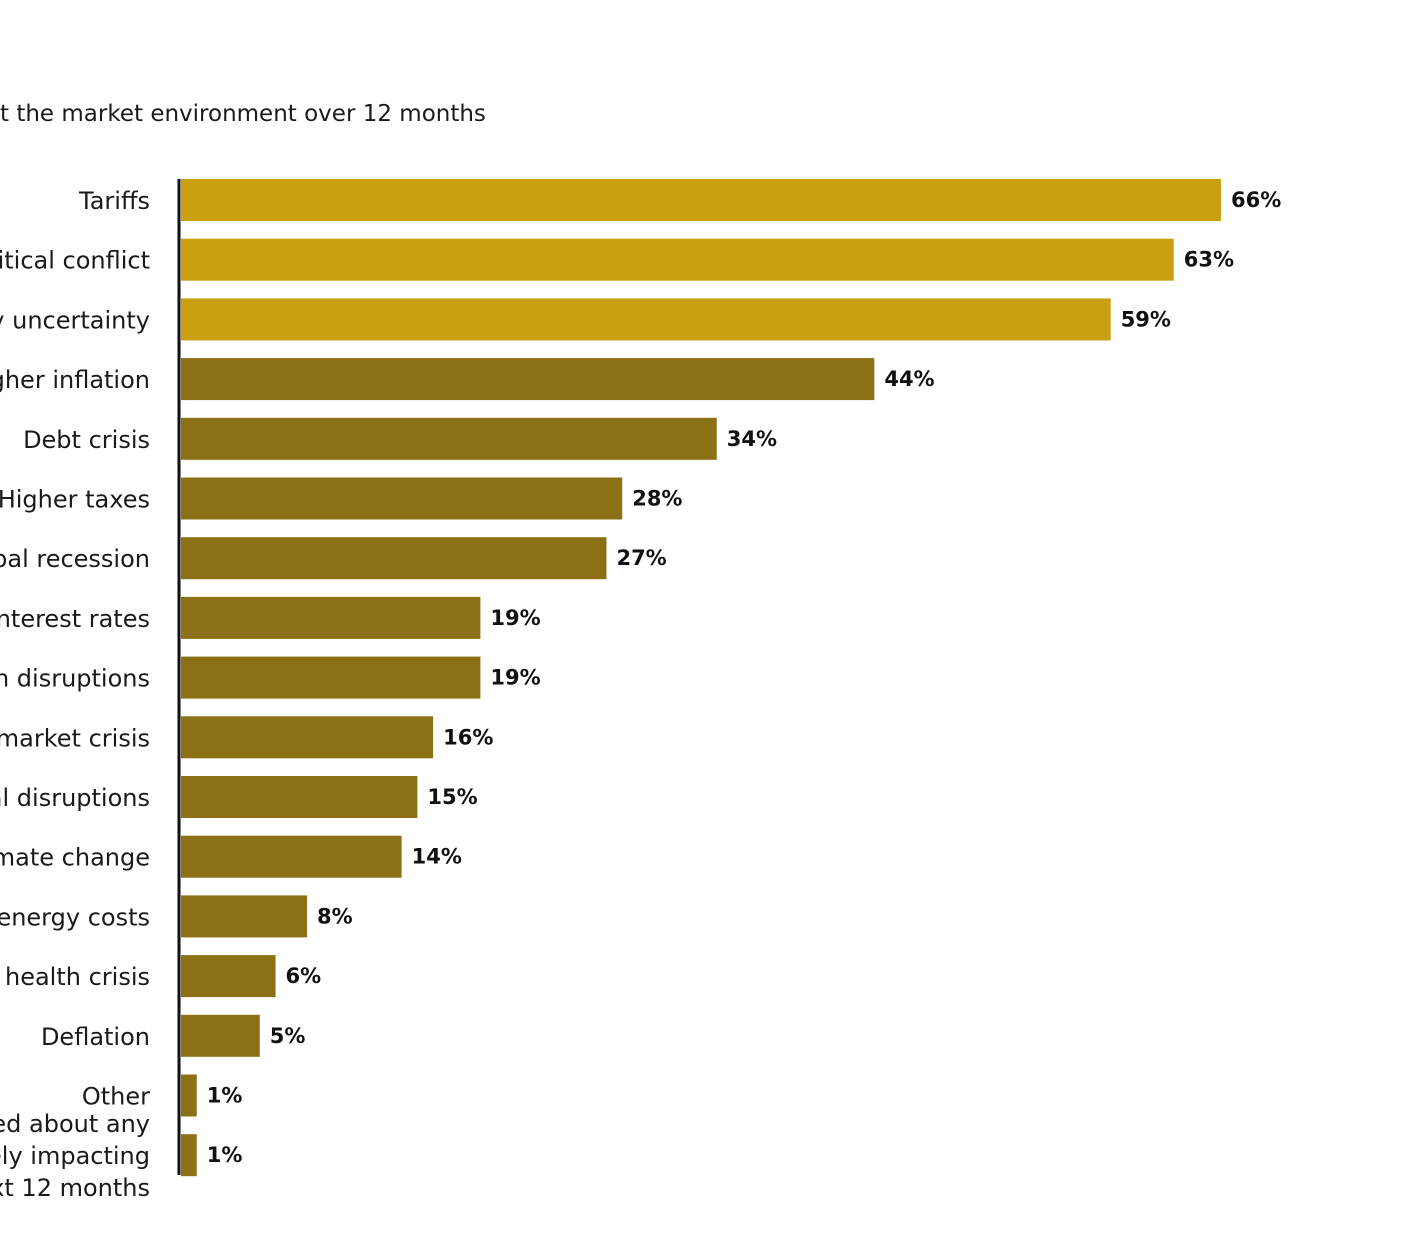 This screenshot has width=1401, height=1240. Describe the element at coordinates (304, 976) in the screenshot. I see `value-label-13: 6%` at that location.